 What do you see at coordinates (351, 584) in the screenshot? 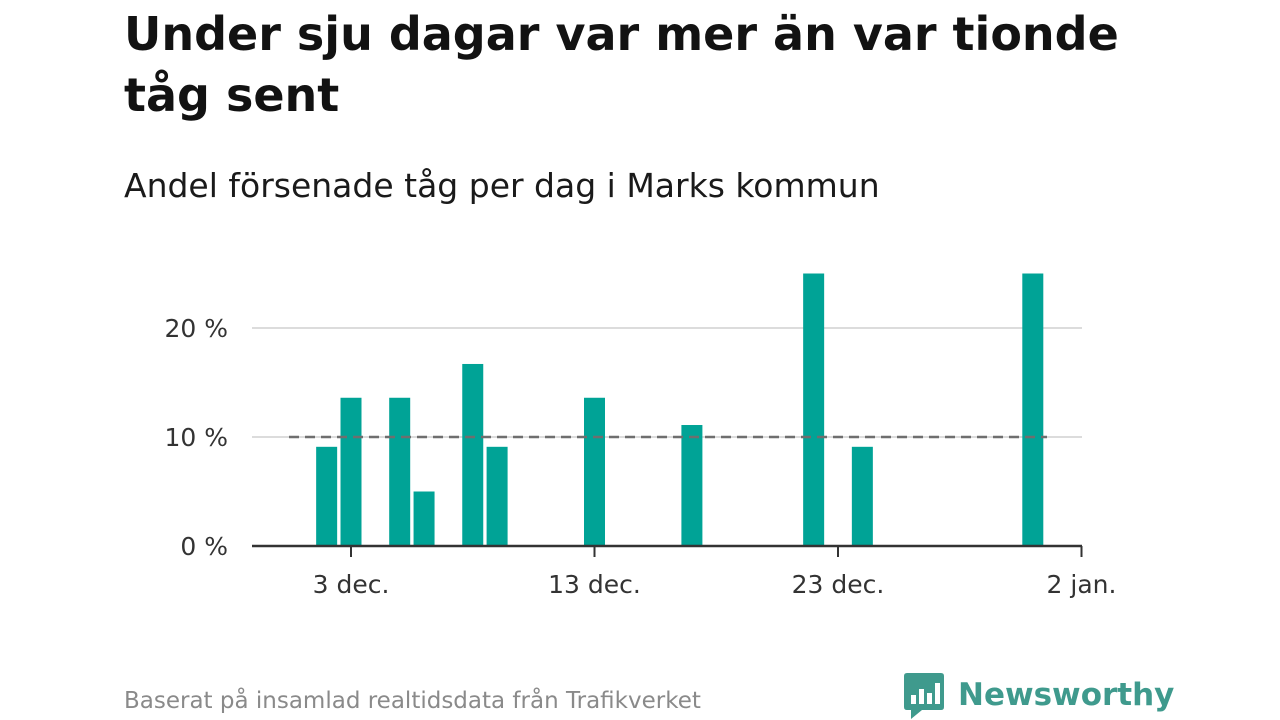
I see `x-tick-label: 3 dec.` at bounding box center [351, 584].